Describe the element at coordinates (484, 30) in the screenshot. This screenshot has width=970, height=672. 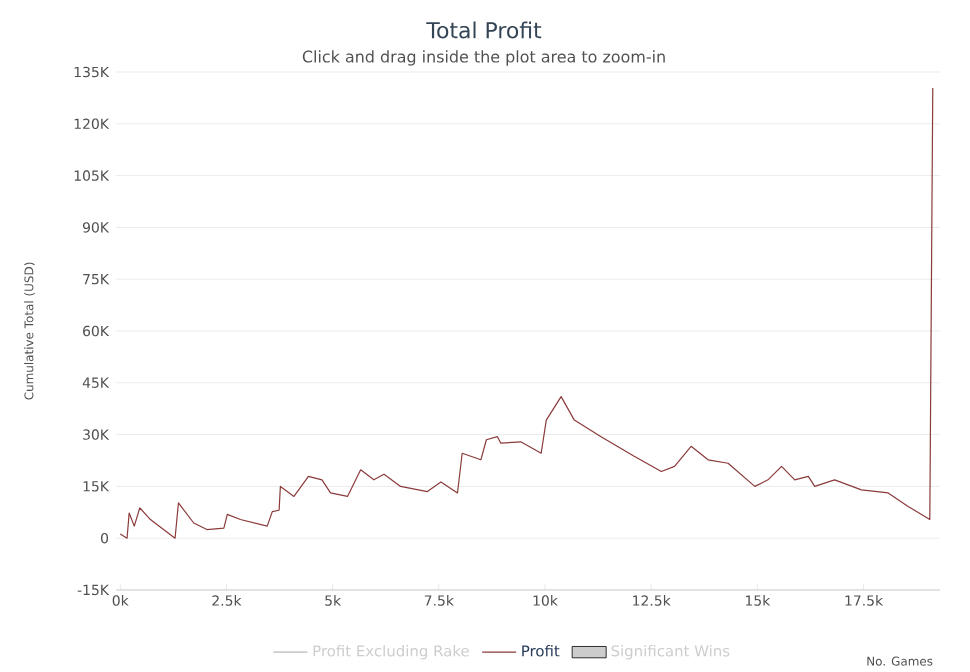
I see `chart-title: Total Profit` at that location.